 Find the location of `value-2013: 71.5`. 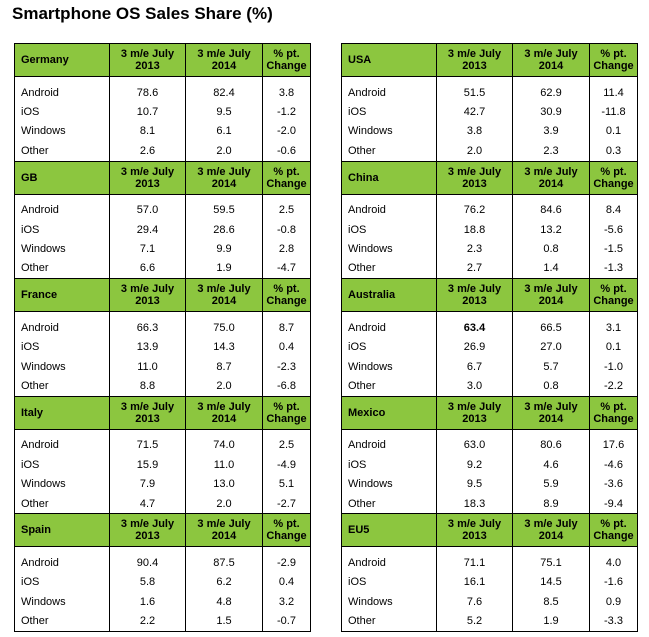

value-2013: 71.5 is located at coordinates (147, 442).